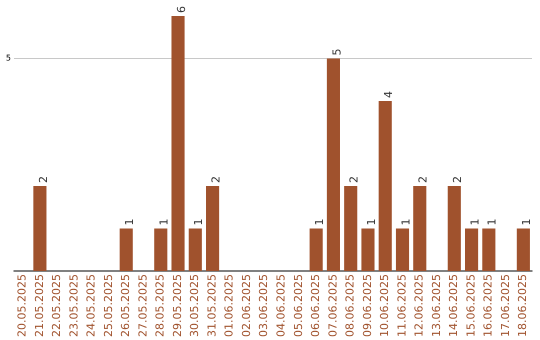  Describe the element at coordinates (471, 306) in the screenshot. I see `x-tick-label: 15.06.2025` at that location.